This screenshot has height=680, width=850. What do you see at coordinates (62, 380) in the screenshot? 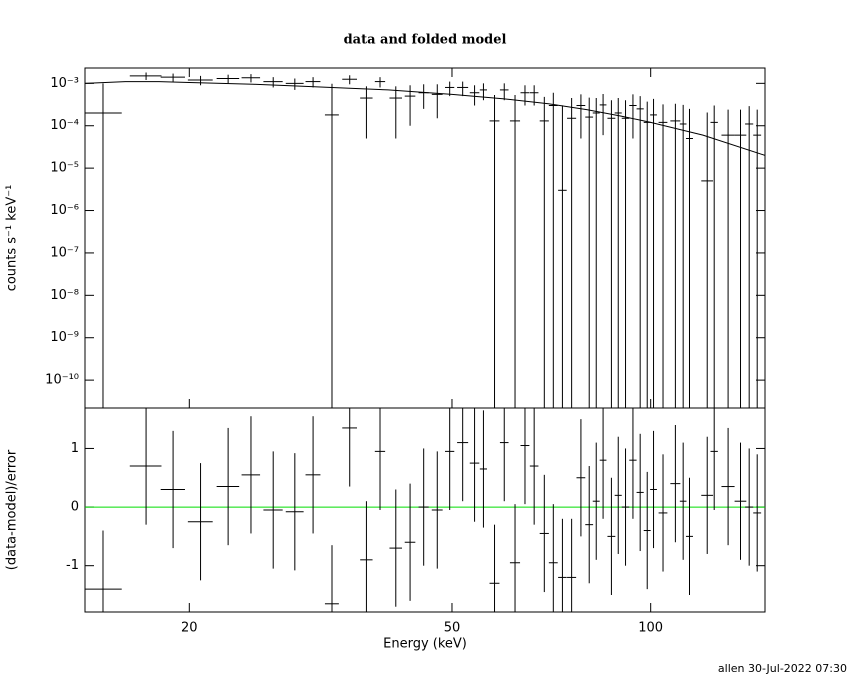
I see `y-tick-label: 10⁻¹⁰` at bounding box center [62, 380].